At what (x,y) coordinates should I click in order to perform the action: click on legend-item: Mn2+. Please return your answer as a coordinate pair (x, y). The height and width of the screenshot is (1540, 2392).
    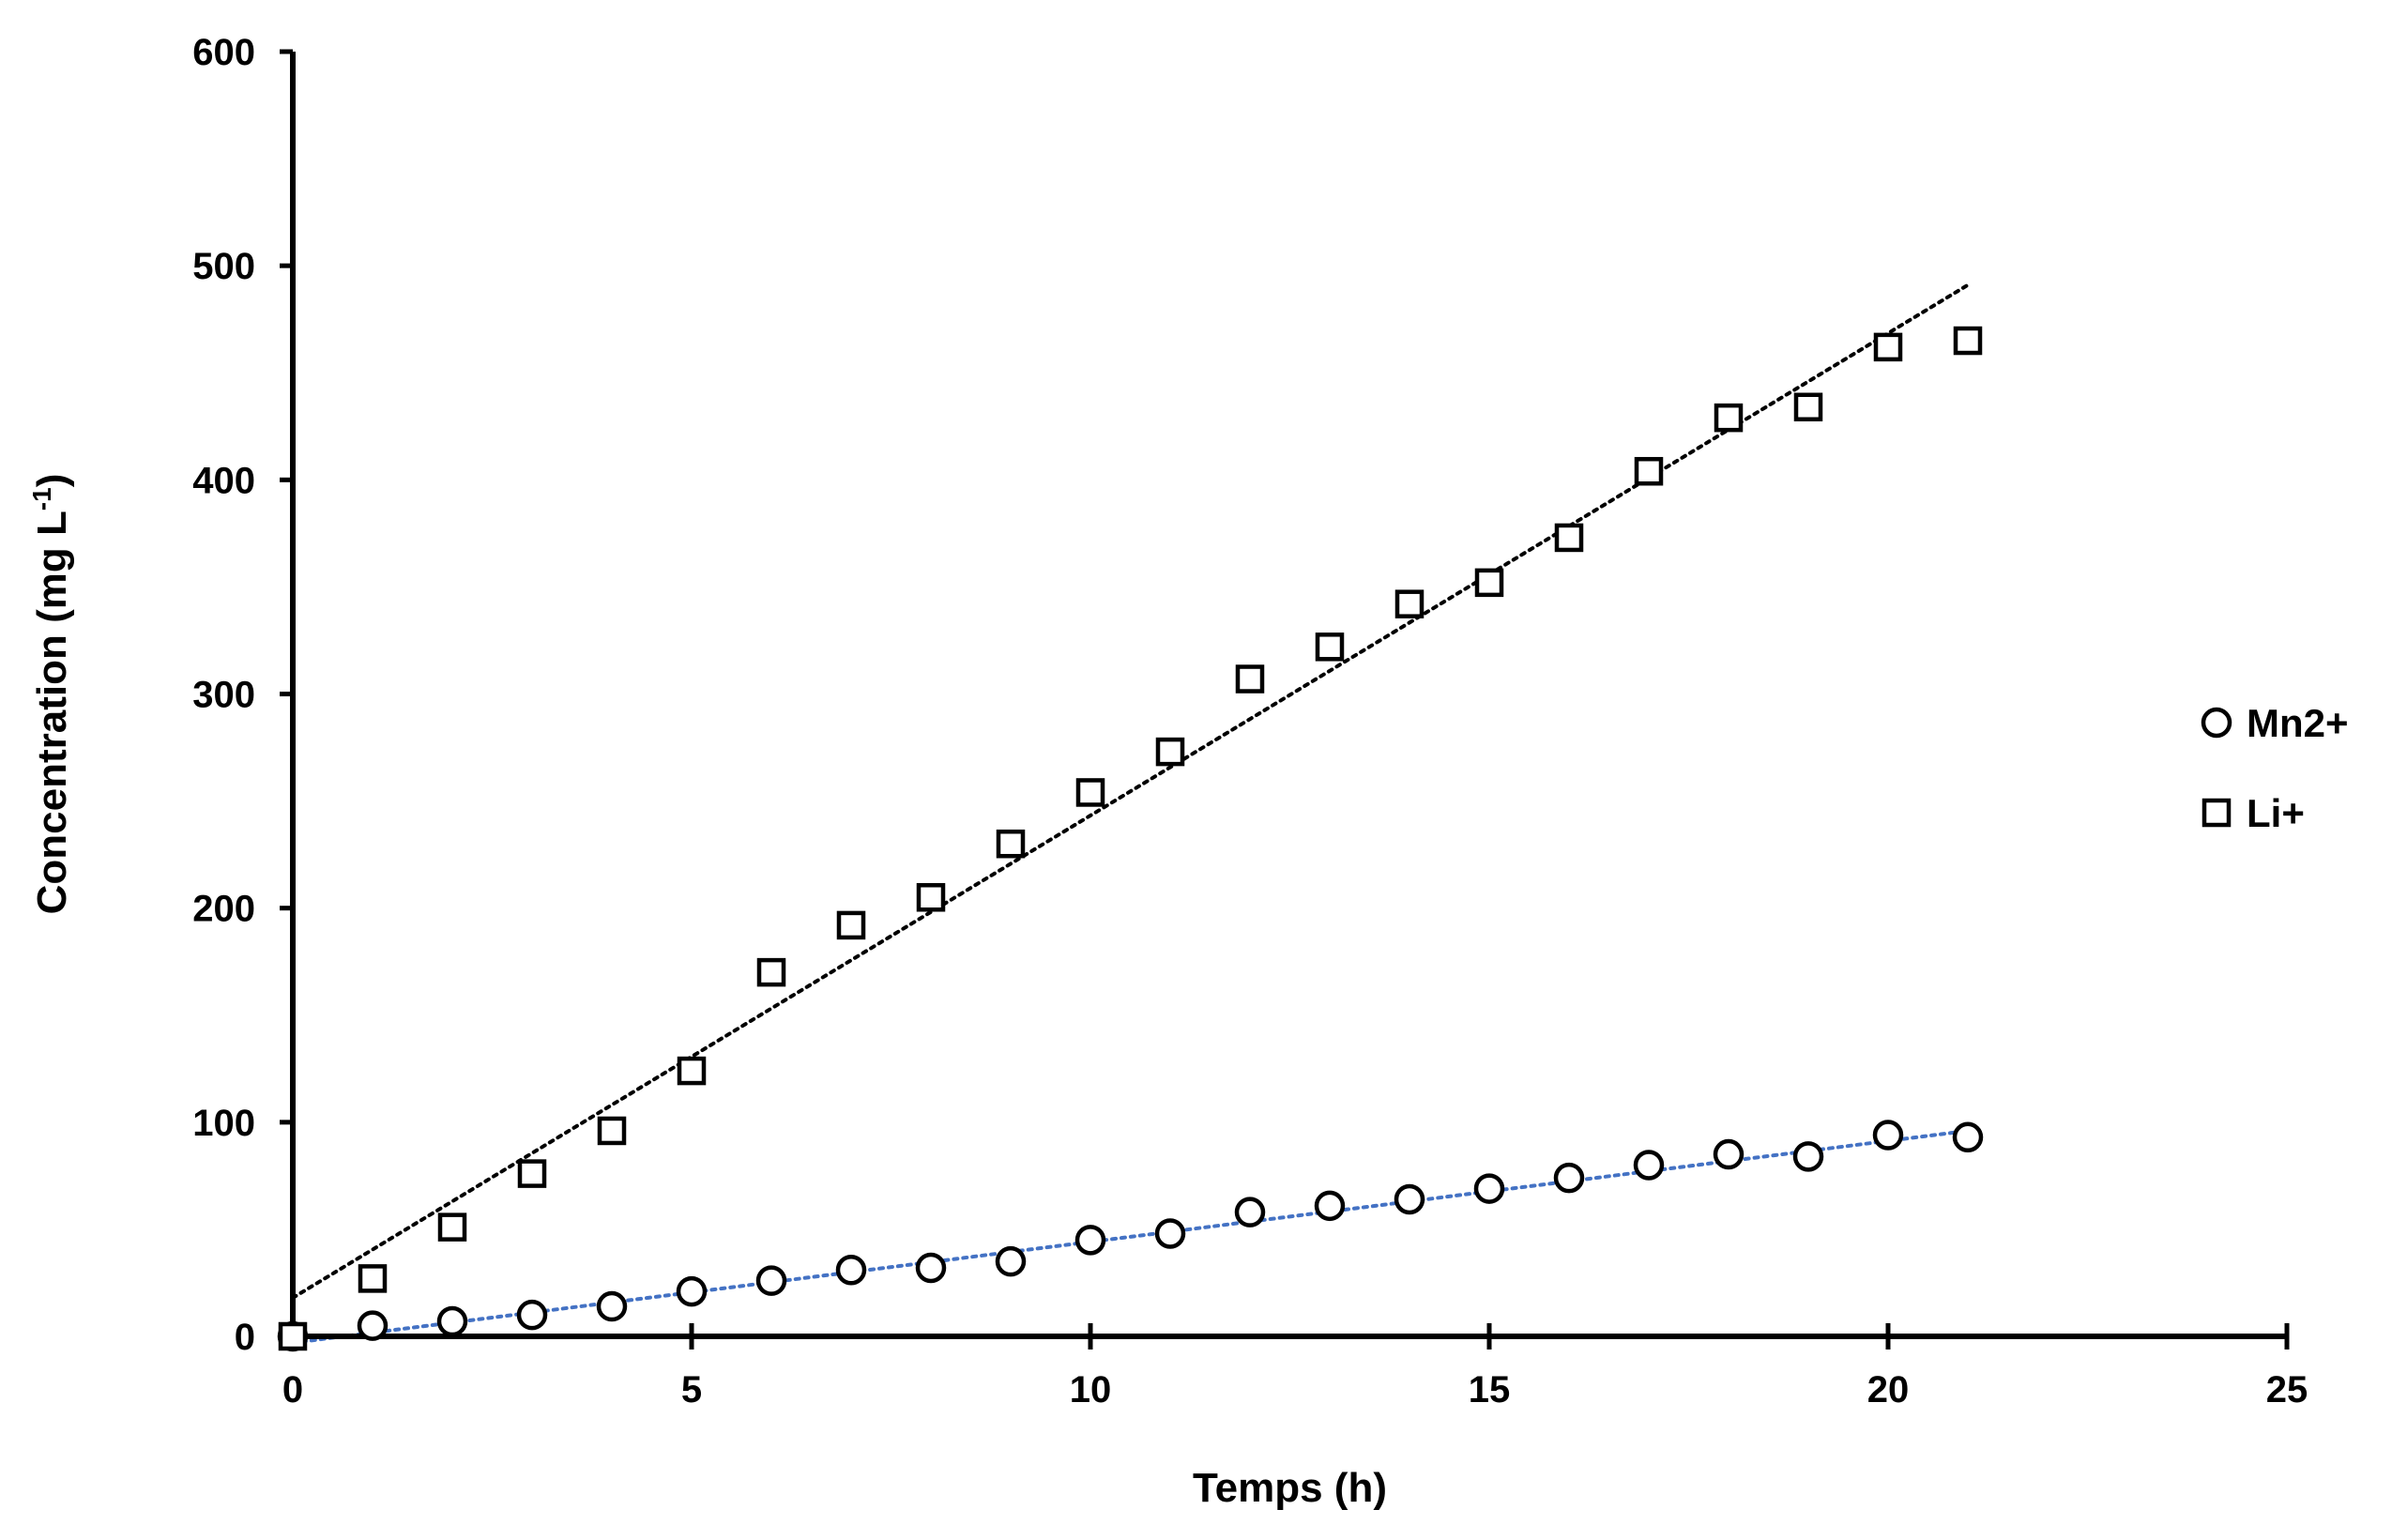
    Looking at the image, I should click on (2275, 723).